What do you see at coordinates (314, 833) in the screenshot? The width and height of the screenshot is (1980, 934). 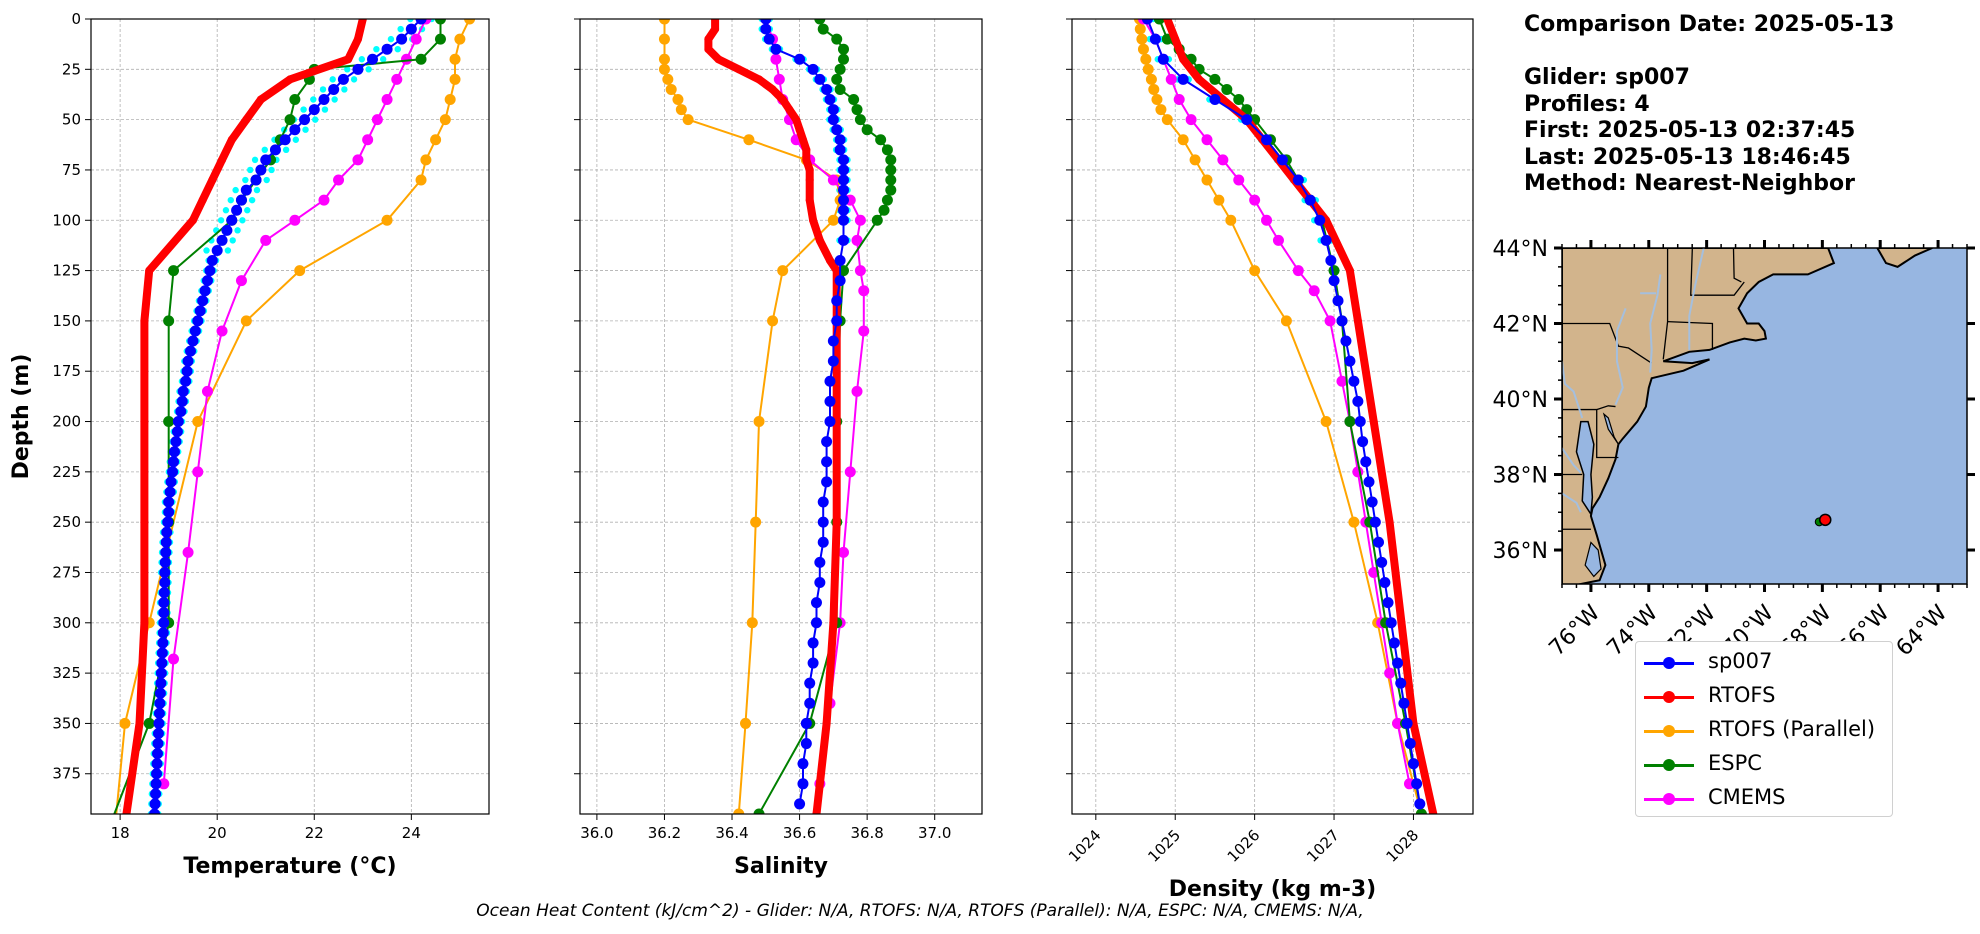 I see `x-tick-label: 22` at bounding box center [314, 833].